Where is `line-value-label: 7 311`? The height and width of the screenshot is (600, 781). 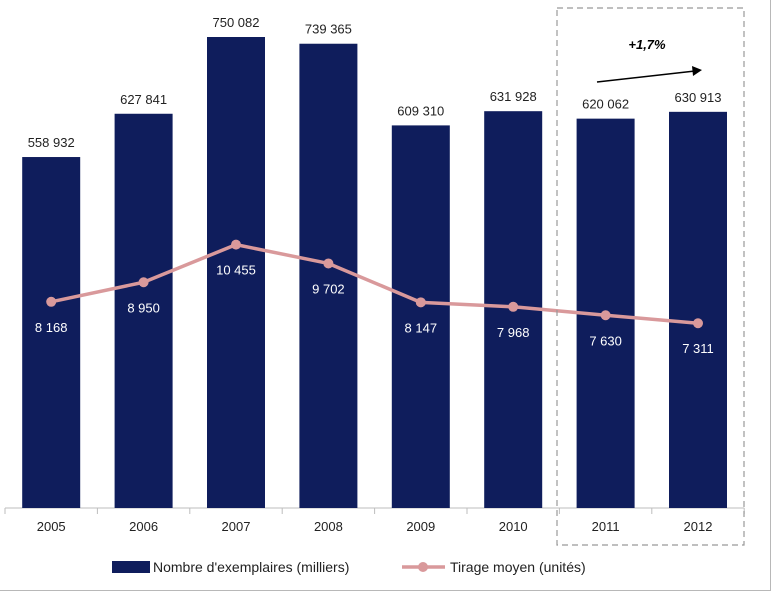 line-value-label: 7 311 is located at coordinates (698, 348).